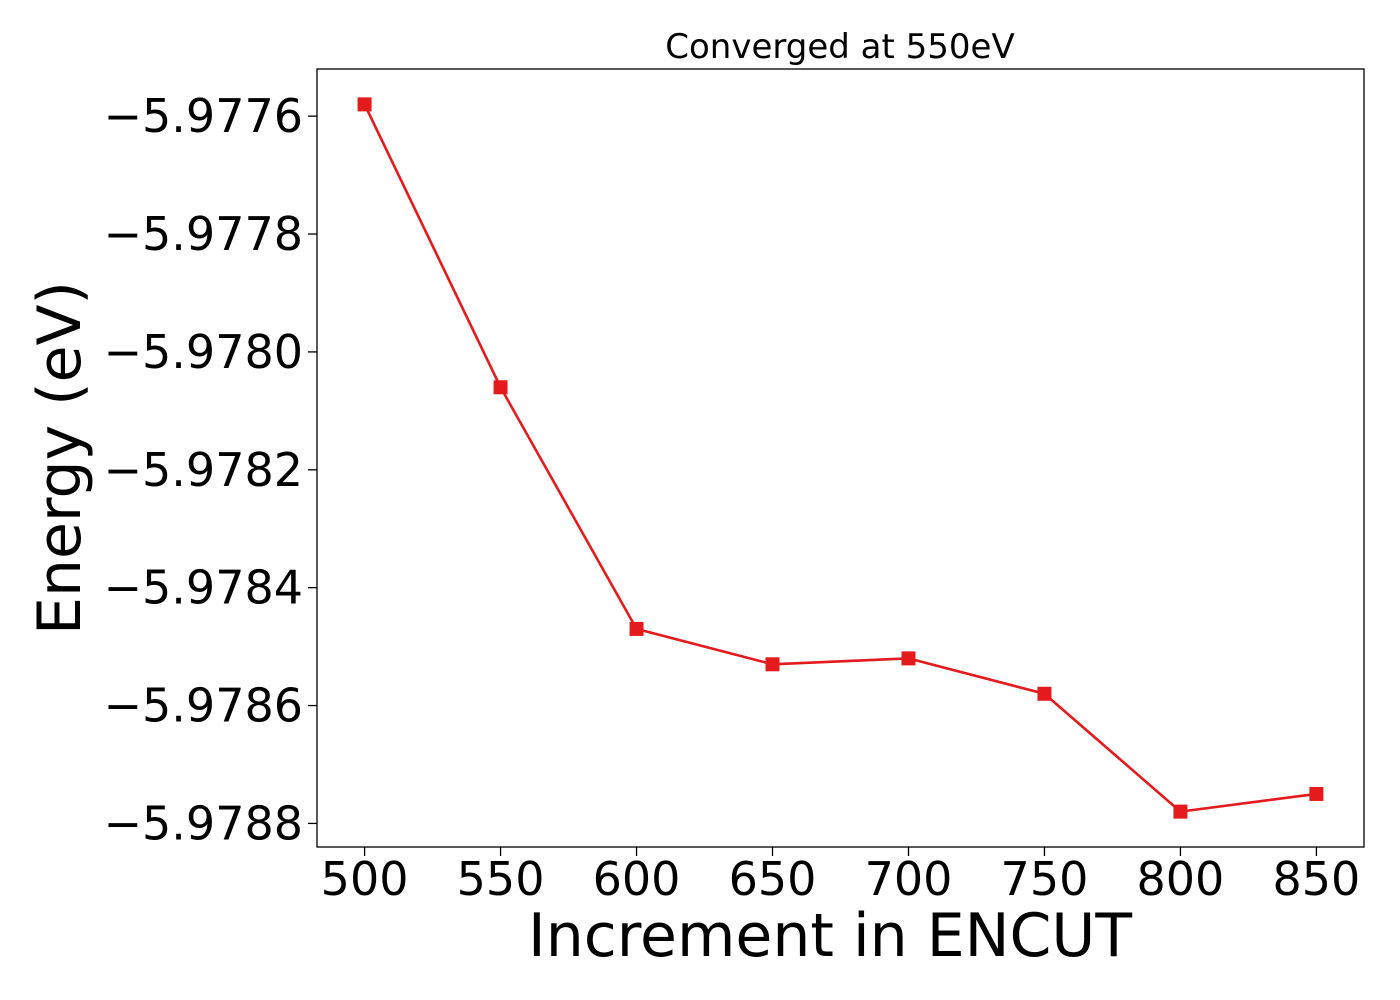 This screenshot has height=1000, width=1400. What do you see at coordinates (841, 876) in the screenshot?
I see `x-axis-ticks: 500 550 600 650 700 750 800 850` at bounding box center [841, 876].